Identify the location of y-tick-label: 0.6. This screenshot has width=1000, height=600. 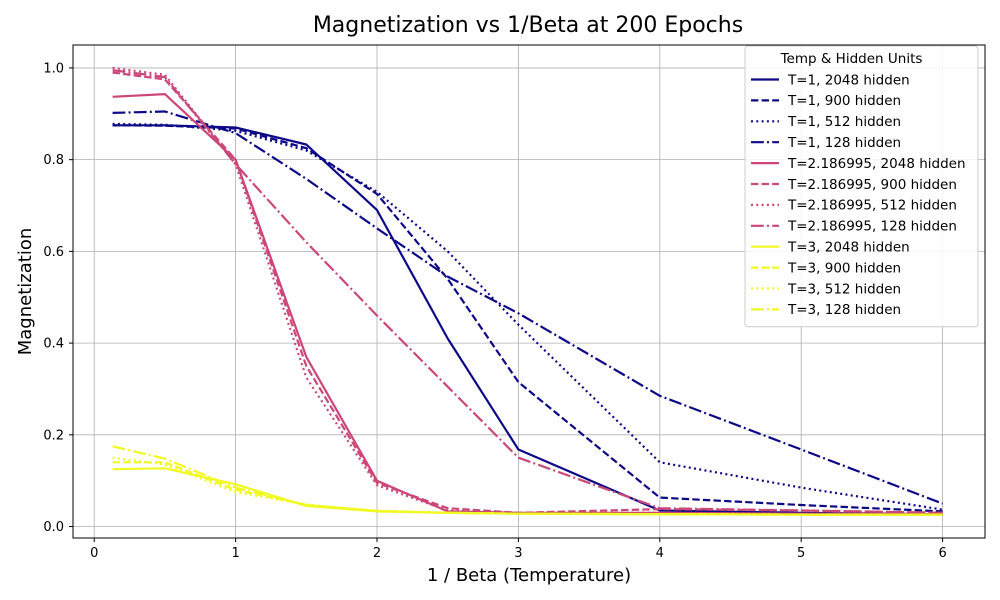
(53, 252).